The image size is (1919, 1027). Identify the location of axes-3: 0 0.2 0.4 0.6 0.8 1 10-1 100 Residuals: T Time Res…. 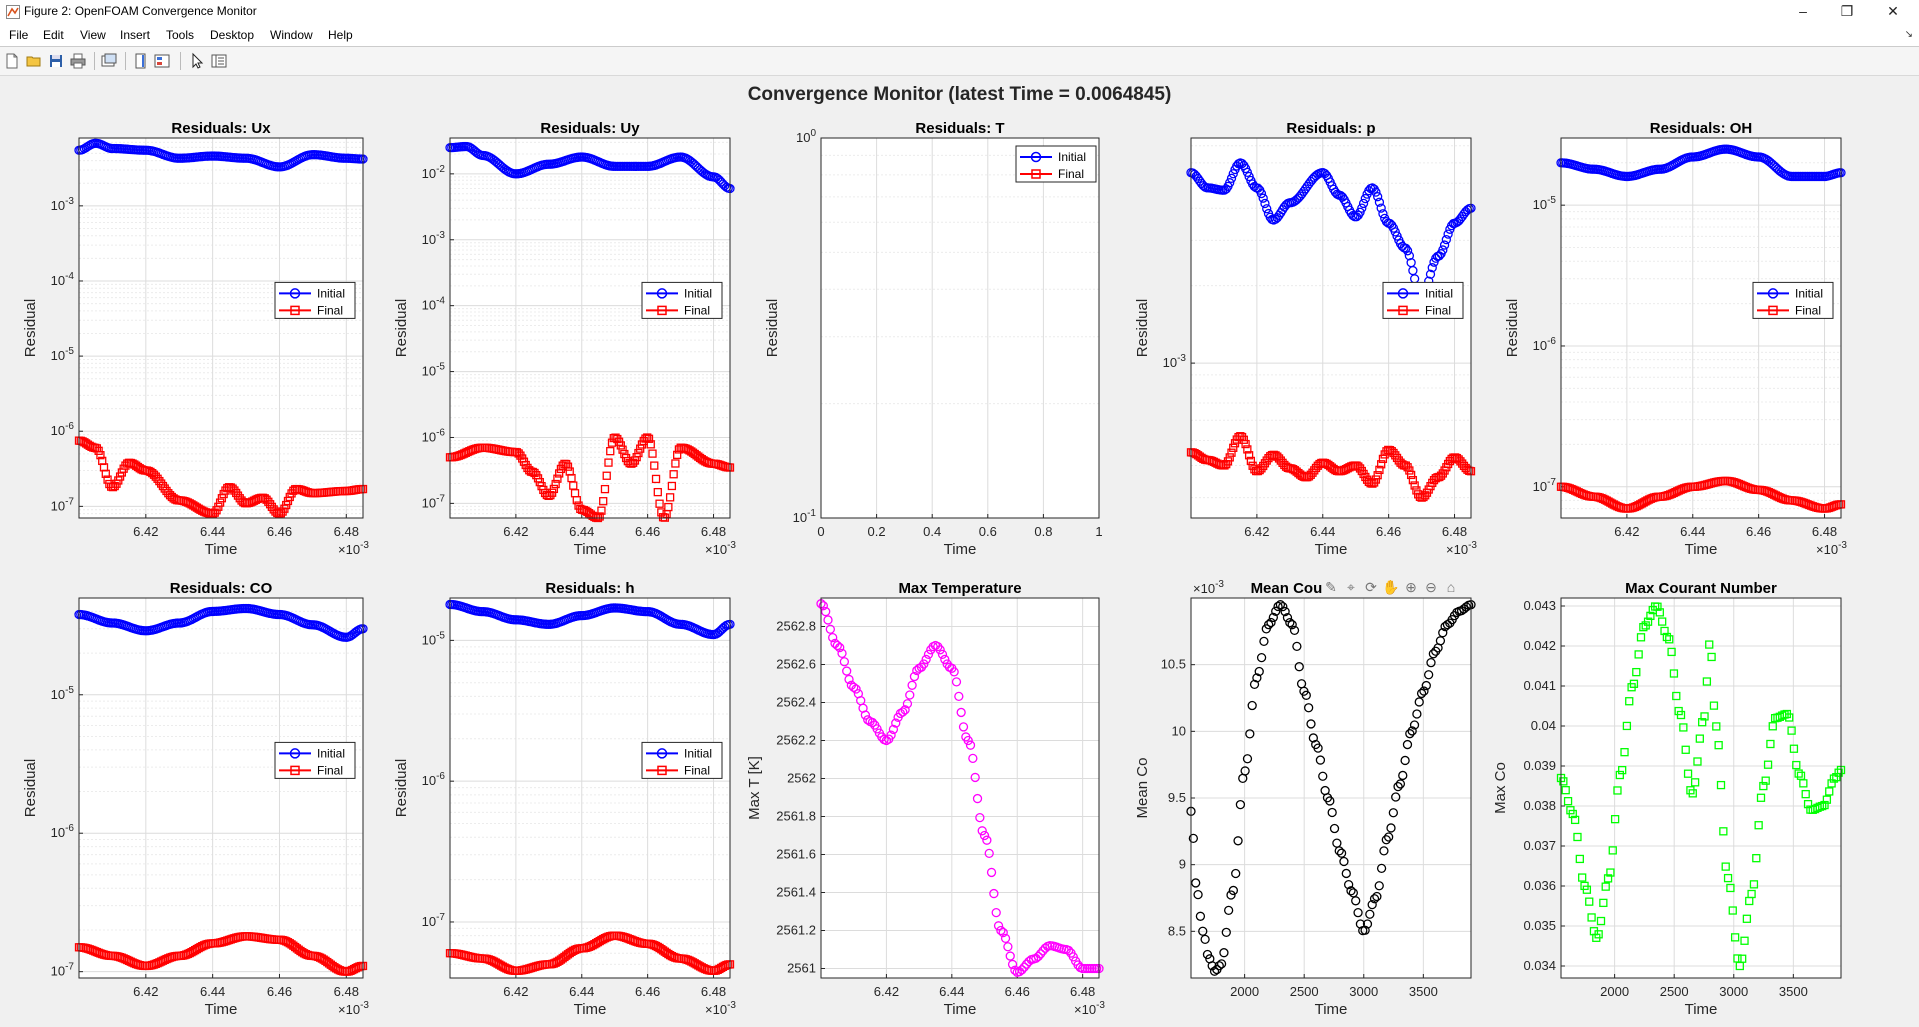
(933, 339).